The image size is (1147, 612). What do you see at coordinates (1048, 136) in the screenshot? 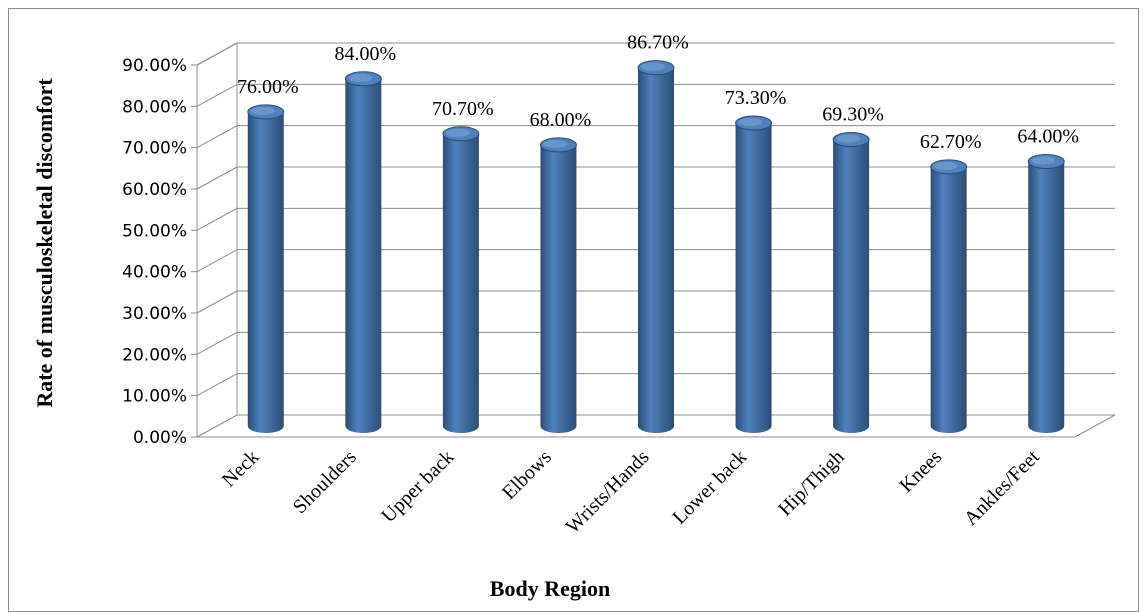
I see `data-label: 64.00%` at bounding box center [1048, 136].